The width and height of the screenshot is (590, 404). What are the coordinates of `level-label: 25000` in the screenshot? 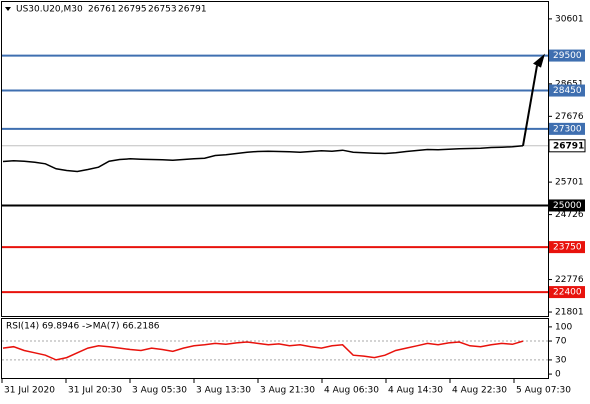 It's located at (567, 206).